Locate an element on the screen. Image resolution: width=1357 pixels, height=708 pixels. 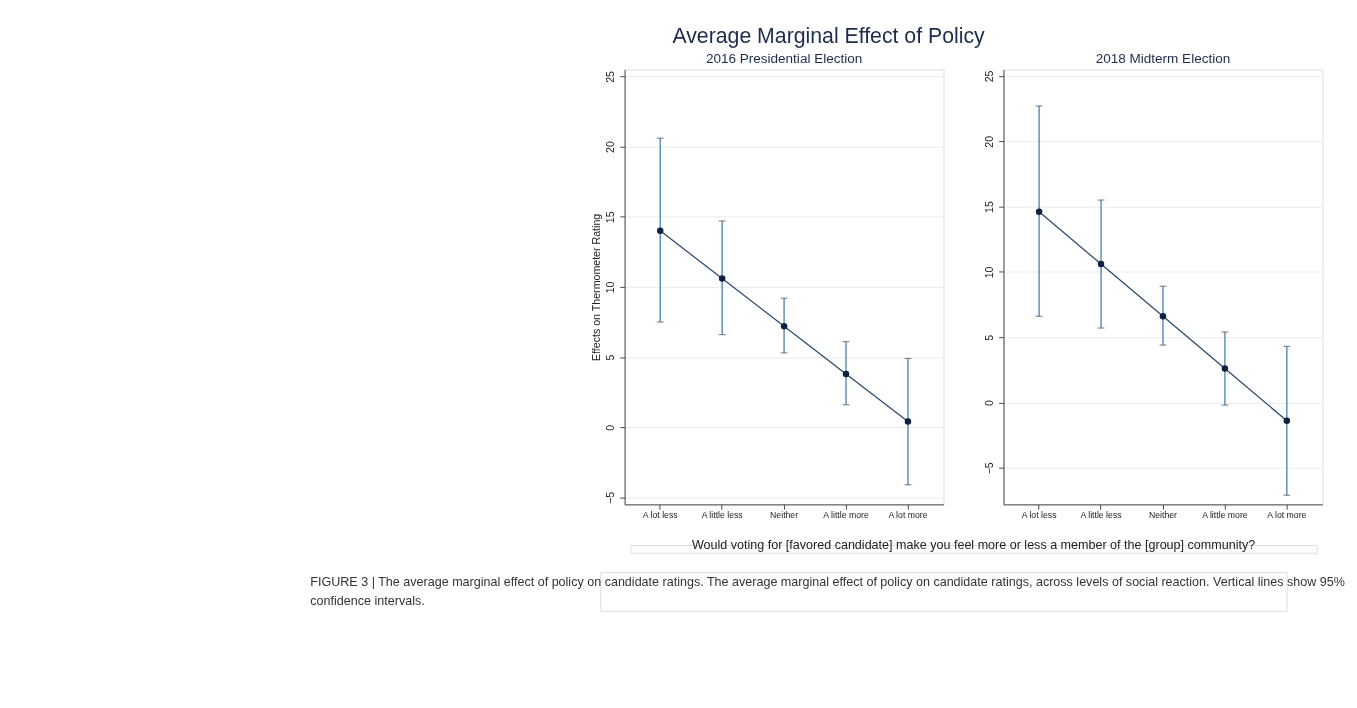
x-axis-title: Would voting for [favored candidate] make you feel more or less a member of the [group] community? is located at coordinates (973, 544).